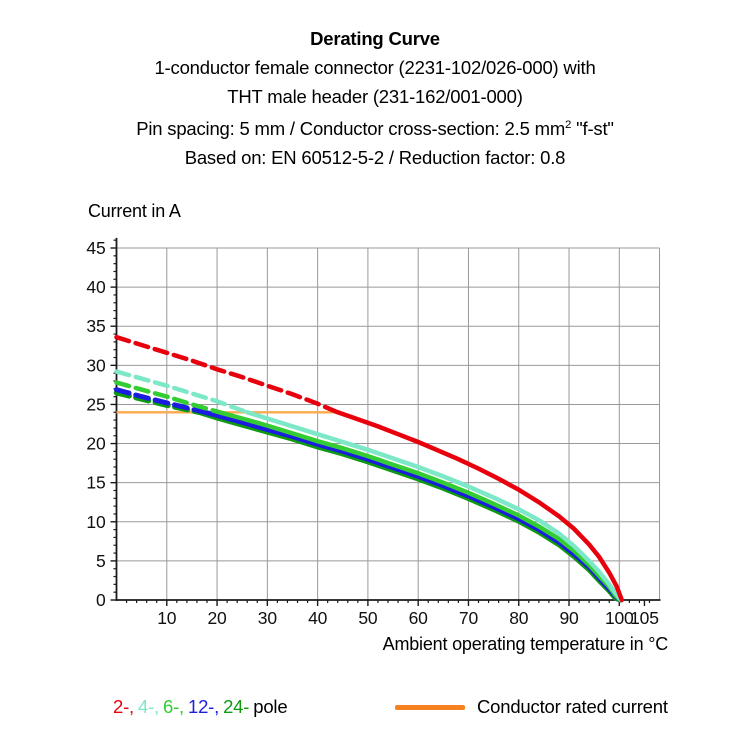  What do you see at coordinates (525, 644) in the screenshot?
I see `x-axis-title: Ambient operating temperature in °C` at bounding box center [525, 644].